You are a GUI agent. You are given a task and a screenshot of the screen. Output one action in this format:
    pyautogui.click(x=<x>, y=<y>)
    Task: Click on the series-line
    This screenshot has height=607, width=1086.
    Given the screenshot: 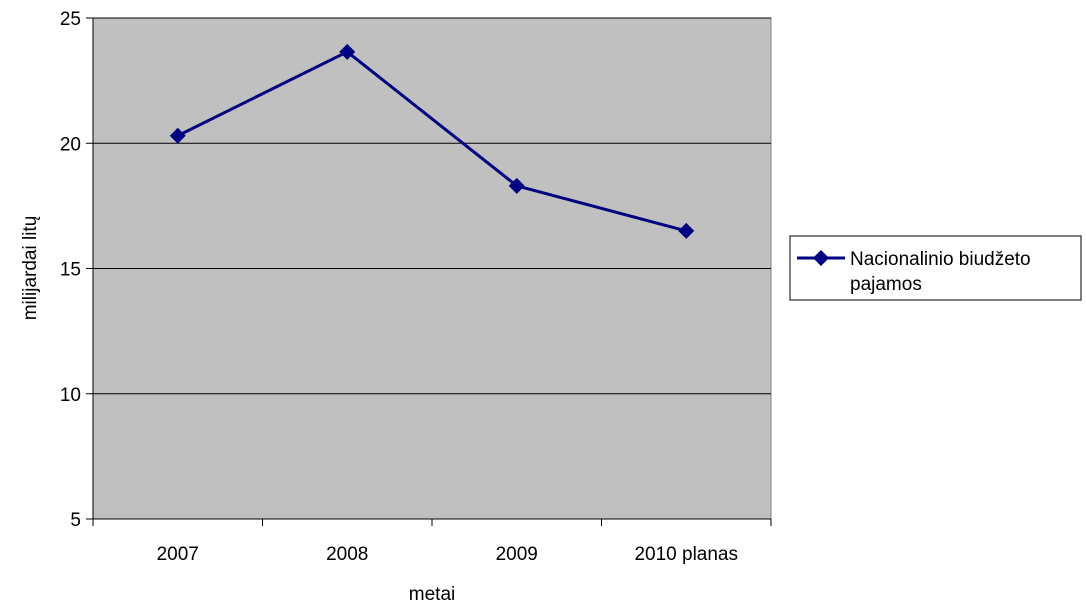 What is the action you would take?
    pyautogui.click(x=432, y=141)
    